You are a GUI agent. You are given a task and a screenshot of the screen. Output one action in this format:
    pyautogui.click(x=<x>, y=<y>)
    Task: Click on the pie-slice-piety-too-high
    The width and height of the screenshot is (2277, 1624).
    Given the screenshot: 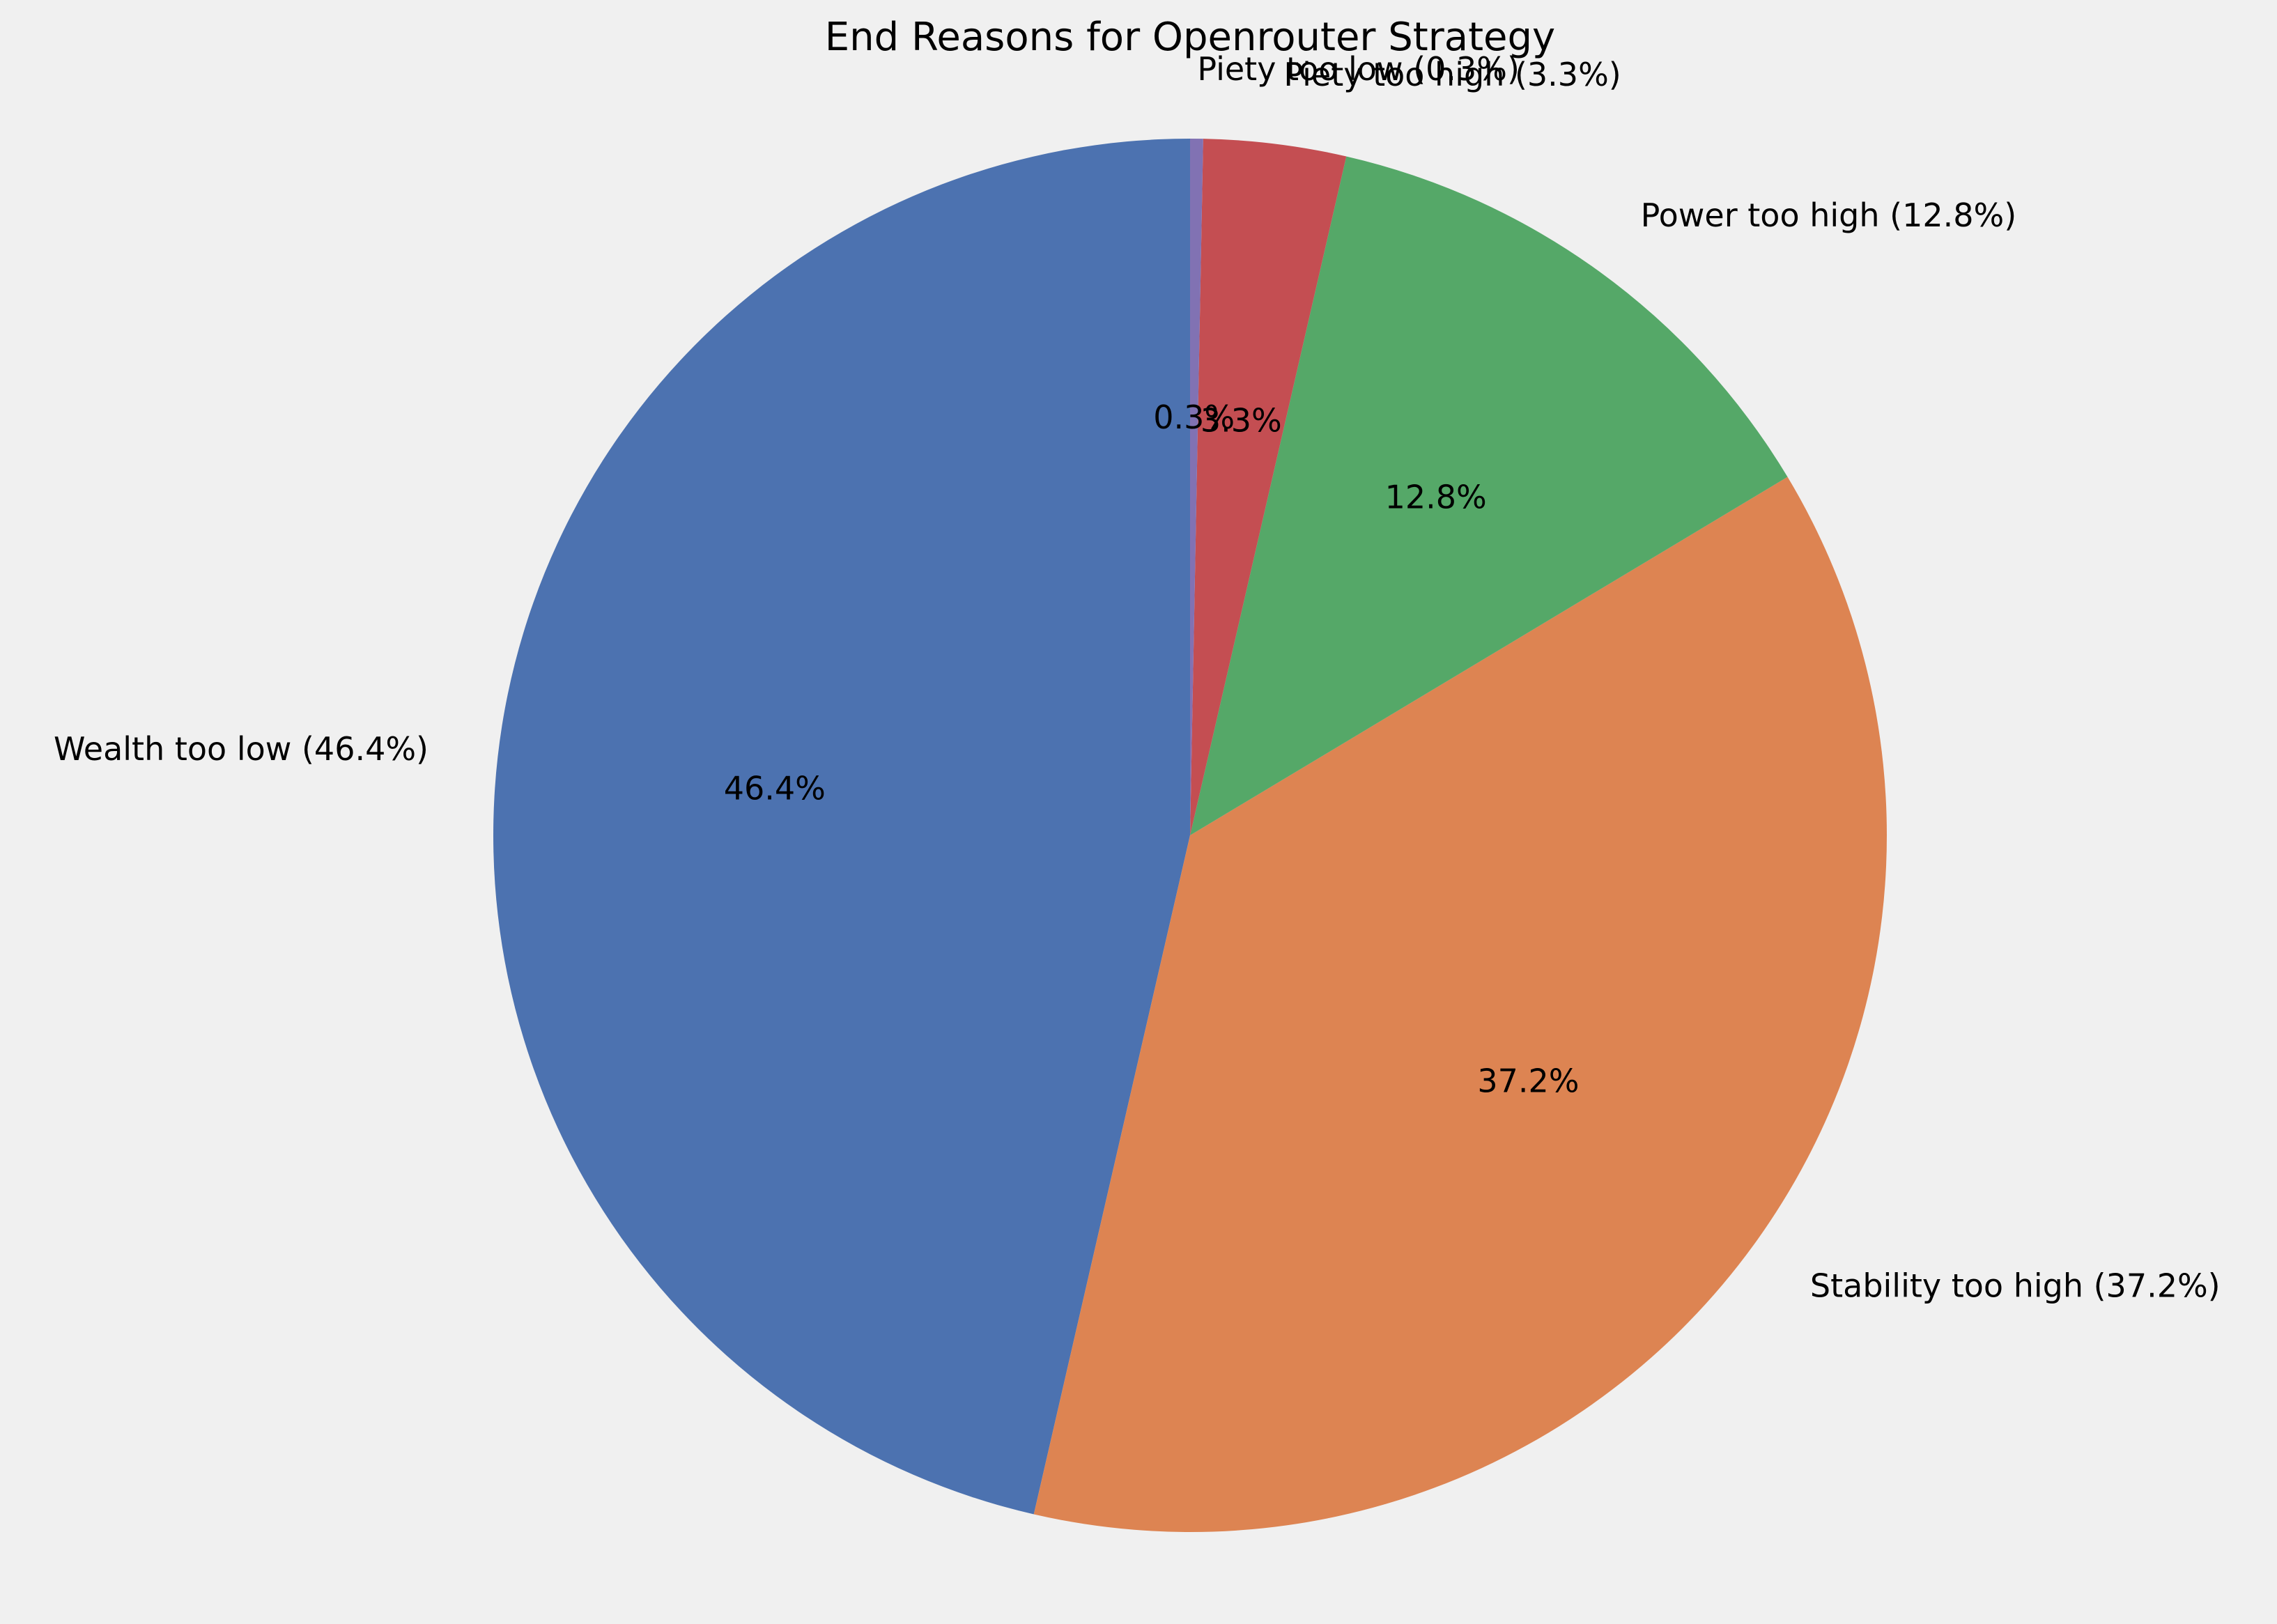 What is the action you would take?
    pyautogui.click(x=1268, y=487)
    